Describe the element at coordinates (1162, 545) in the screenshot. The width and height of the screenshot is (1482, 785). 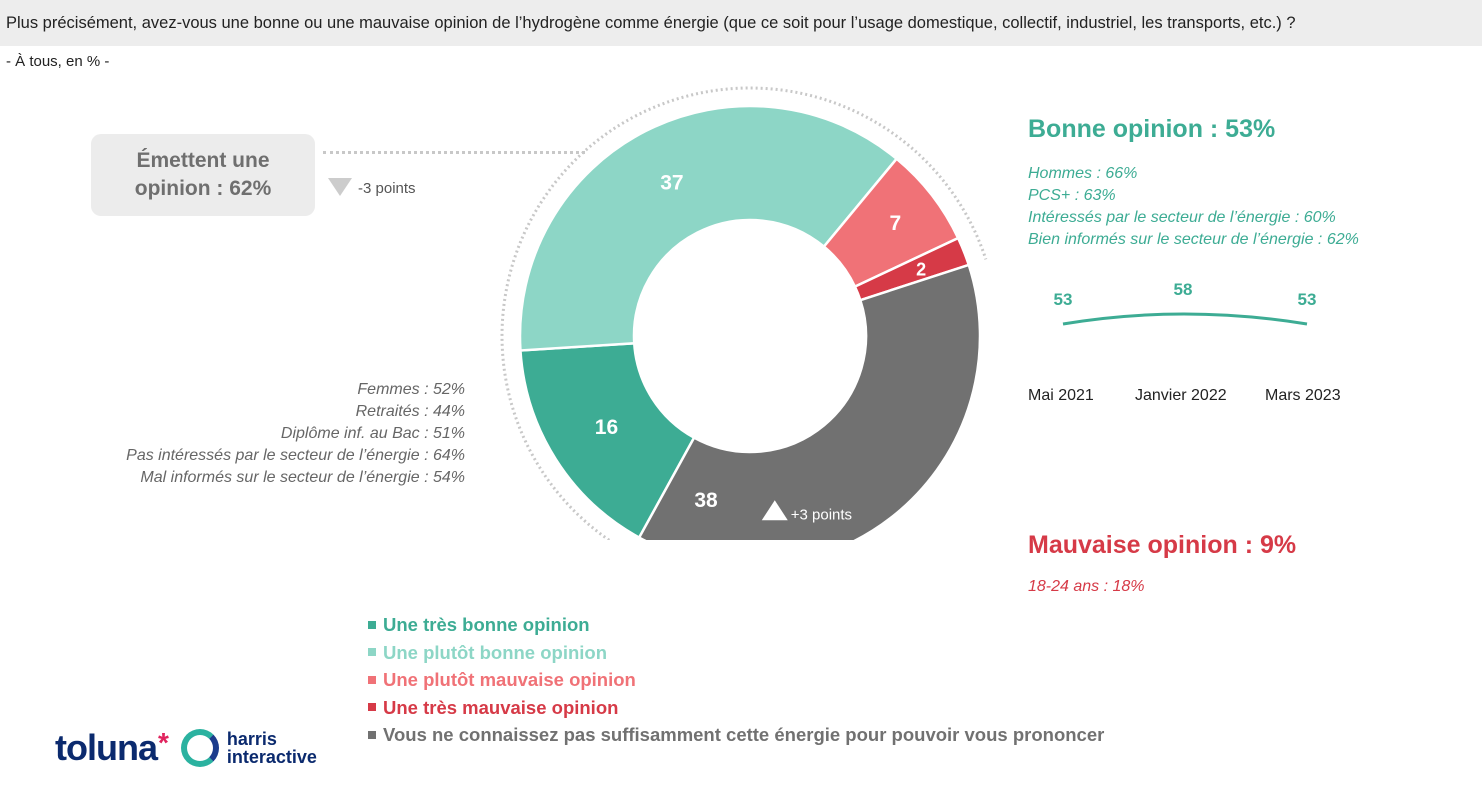
I see `mauvaise-opinion-title: Mauvaise opinion : 9%` at that location.